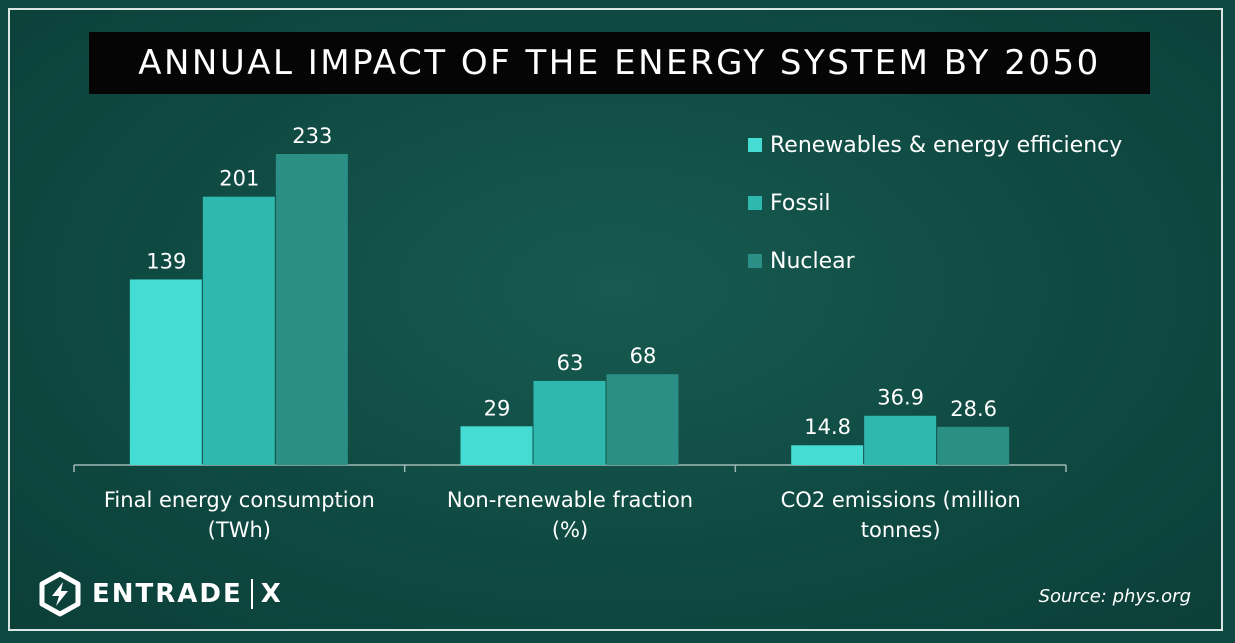 This screenshot has height=643, width=1235. I want to click on data-label: 36.9, so click(900, 398).